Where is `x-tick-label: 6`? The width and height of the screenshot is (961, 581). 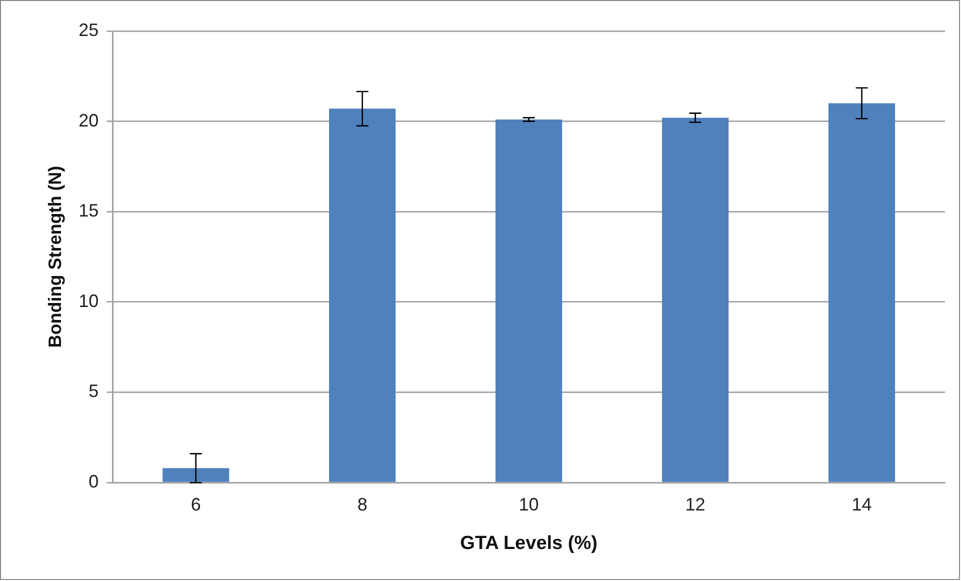
x-tick-label: 6 is located at coordinates (195, 504).